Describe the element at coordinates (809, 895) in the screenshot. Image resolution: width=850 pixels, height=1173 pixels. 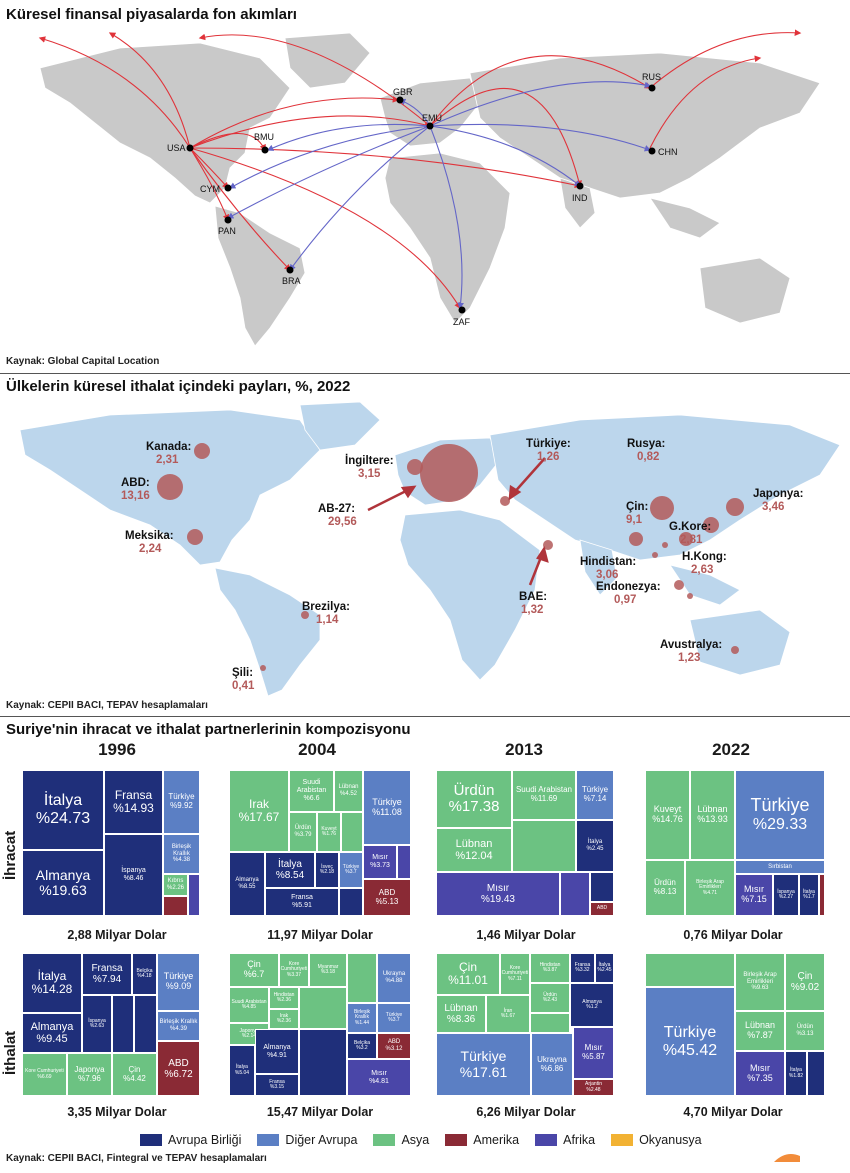
I see `treemap-cell: İtalya %1.7` at that location.